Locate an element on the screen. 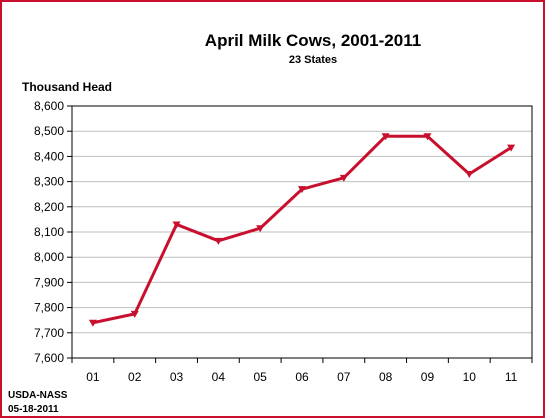 This screenshot has height=418, width=545. chart-title: April Milk Cows, 2001-2011 is located at coordinates (313, 40).